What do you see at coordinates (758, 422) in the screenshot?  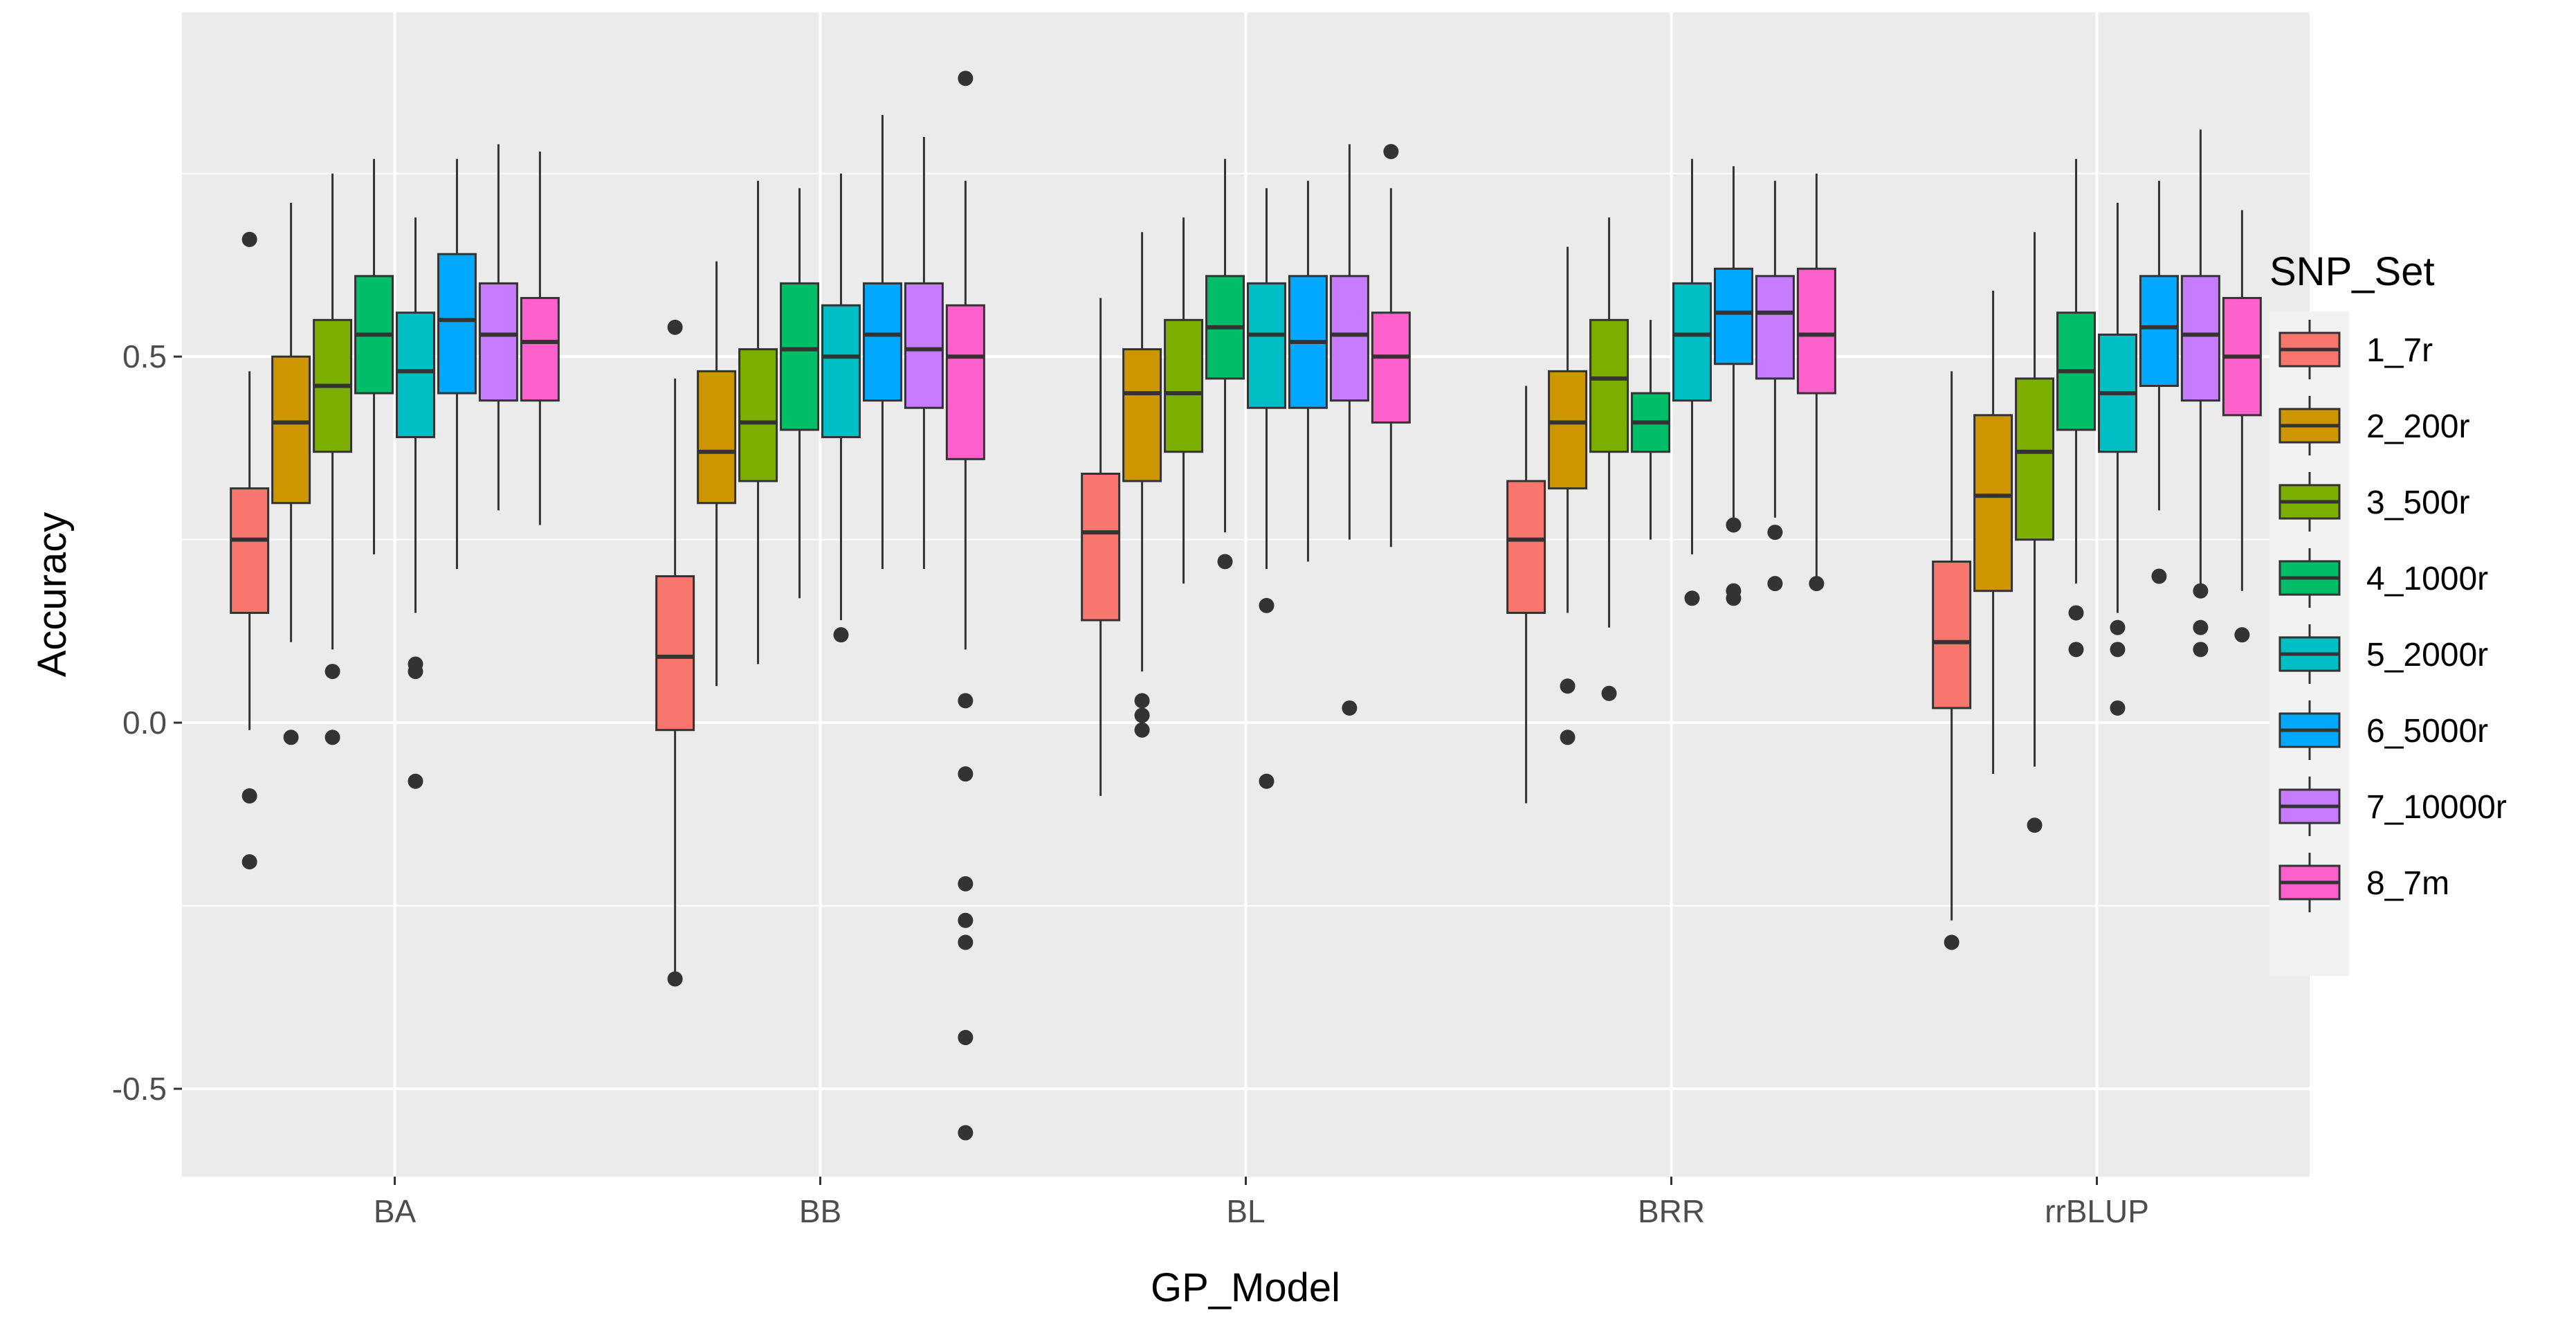 I see `box-BB-3_500r` at bounding box center [758, 422].